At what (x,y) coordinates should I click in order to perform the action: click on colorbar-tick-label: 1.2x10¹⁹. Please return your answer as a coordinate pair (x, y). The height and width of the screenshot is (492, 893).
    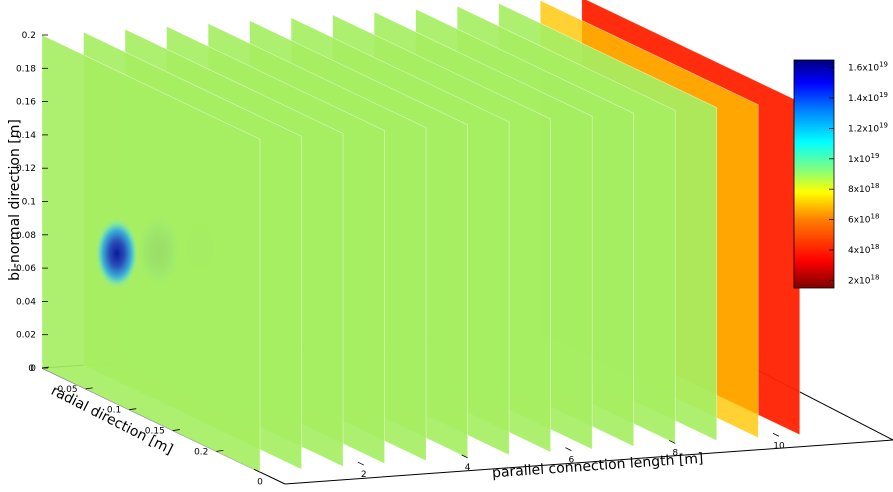
    Looking at the image, I should click on (868, 127).